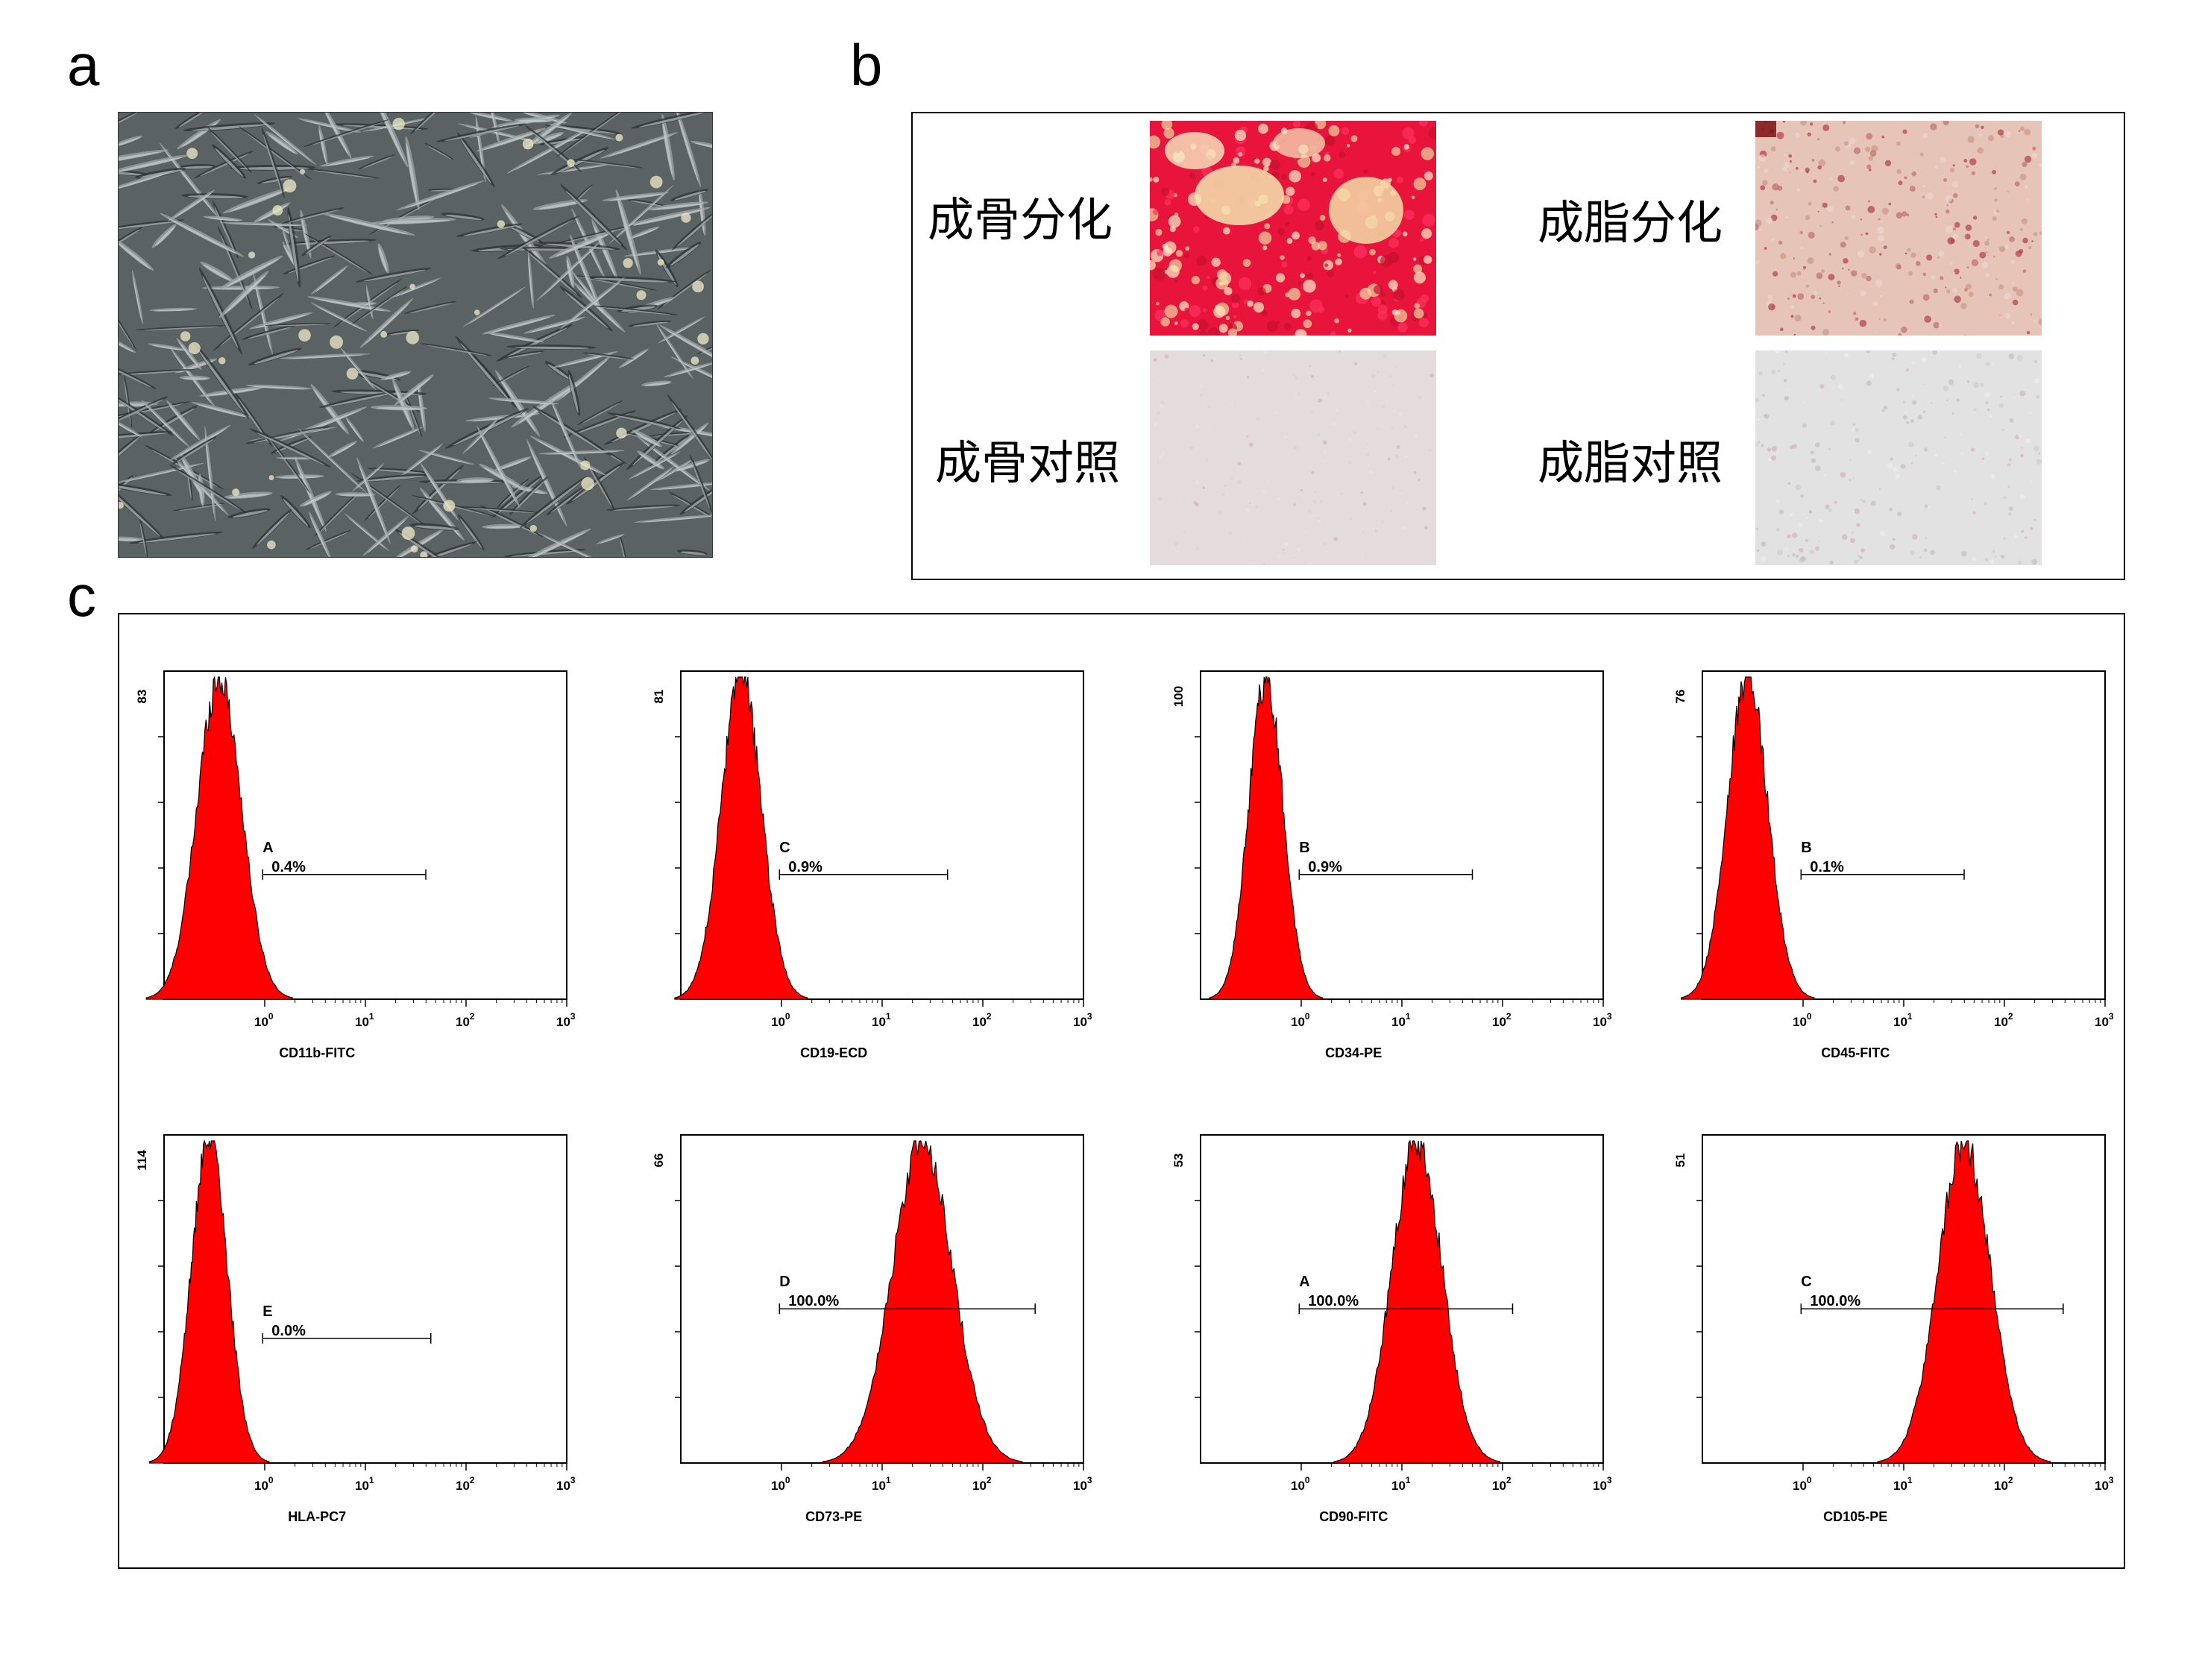 The height and width of the screenshot is (1680, 2202). What do you see at coordinates (1353, 1052) in the screenshot?
I see `x-axis-label: CD34-PE` at bounding box center [1353, 1052].